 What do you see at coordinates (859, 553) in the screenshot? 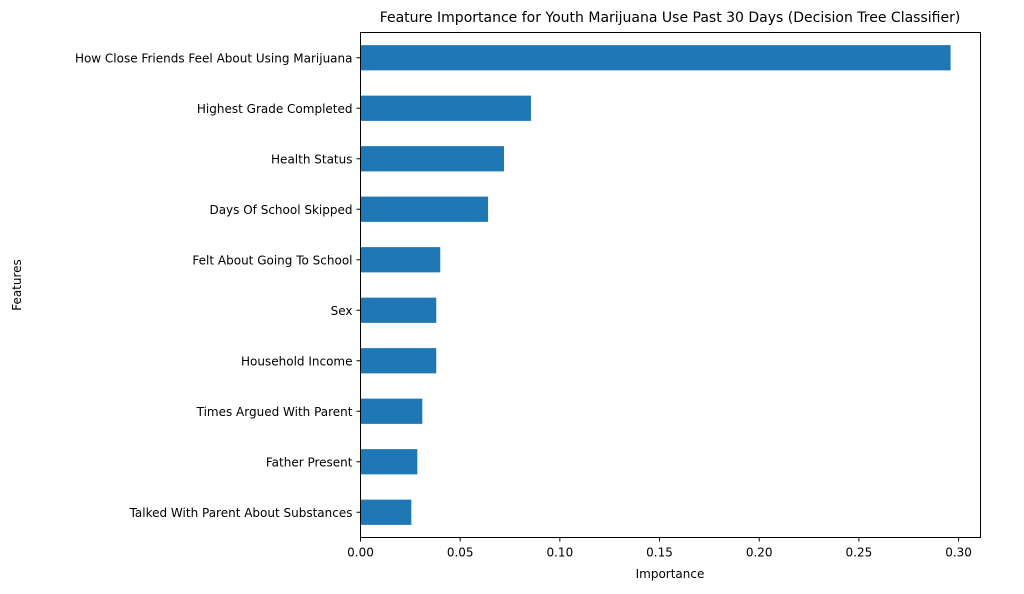
I see `x-tick-label: 0.25` at bounding box center [859, 553].